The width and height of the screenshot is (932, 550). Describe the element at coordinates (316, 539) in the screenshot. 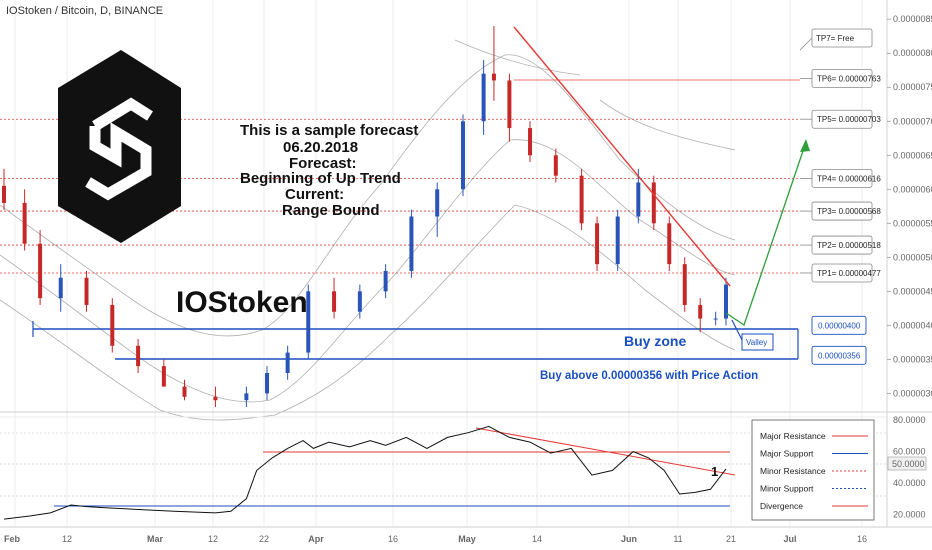

I see `time-tick-label: Apr` at that location.